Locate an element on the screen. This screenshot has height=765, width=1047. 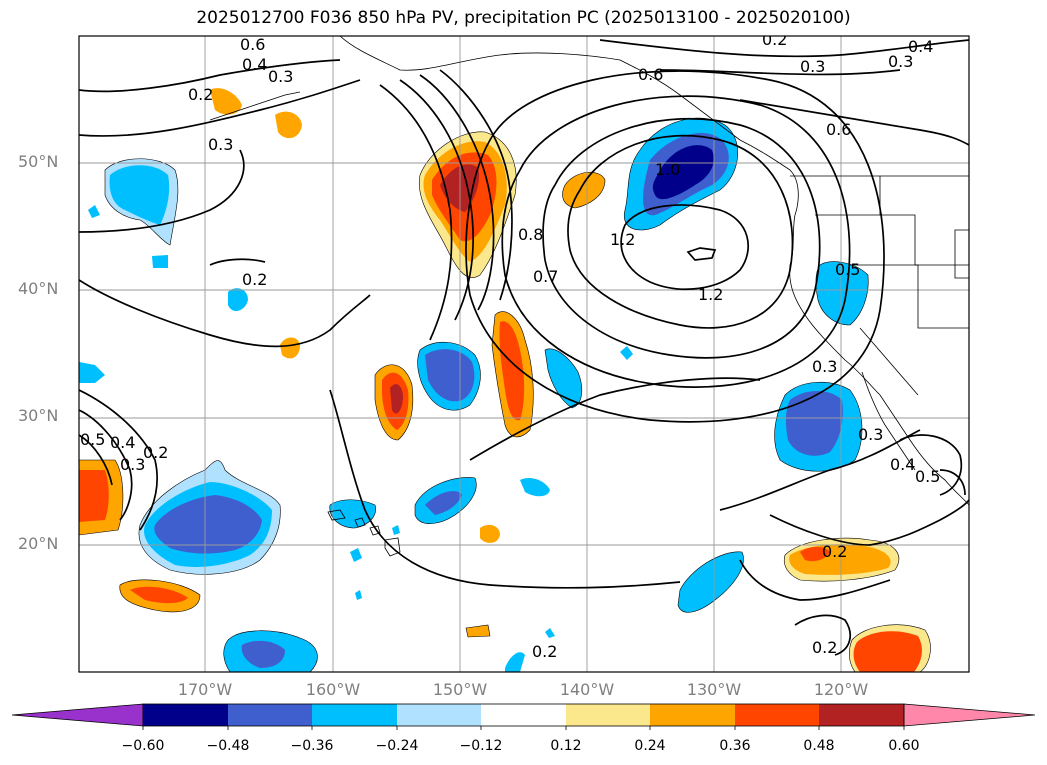
lat-label-20n: 20°N is located at coordinates (38, 543).